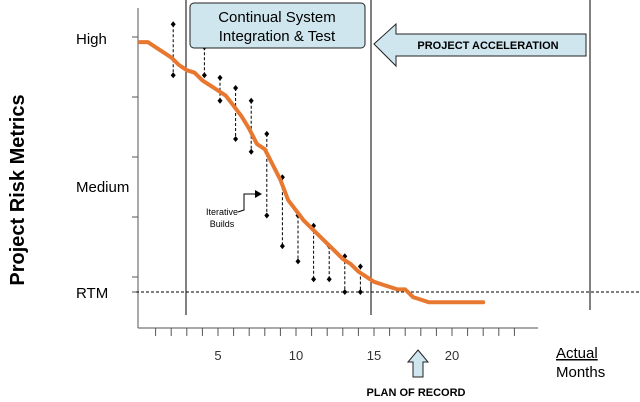 The image size is (640, 402). Describe the element at coordinates (277, 36) in the screenshot. I see `ci-box-line2: Integration & Test` at that location.